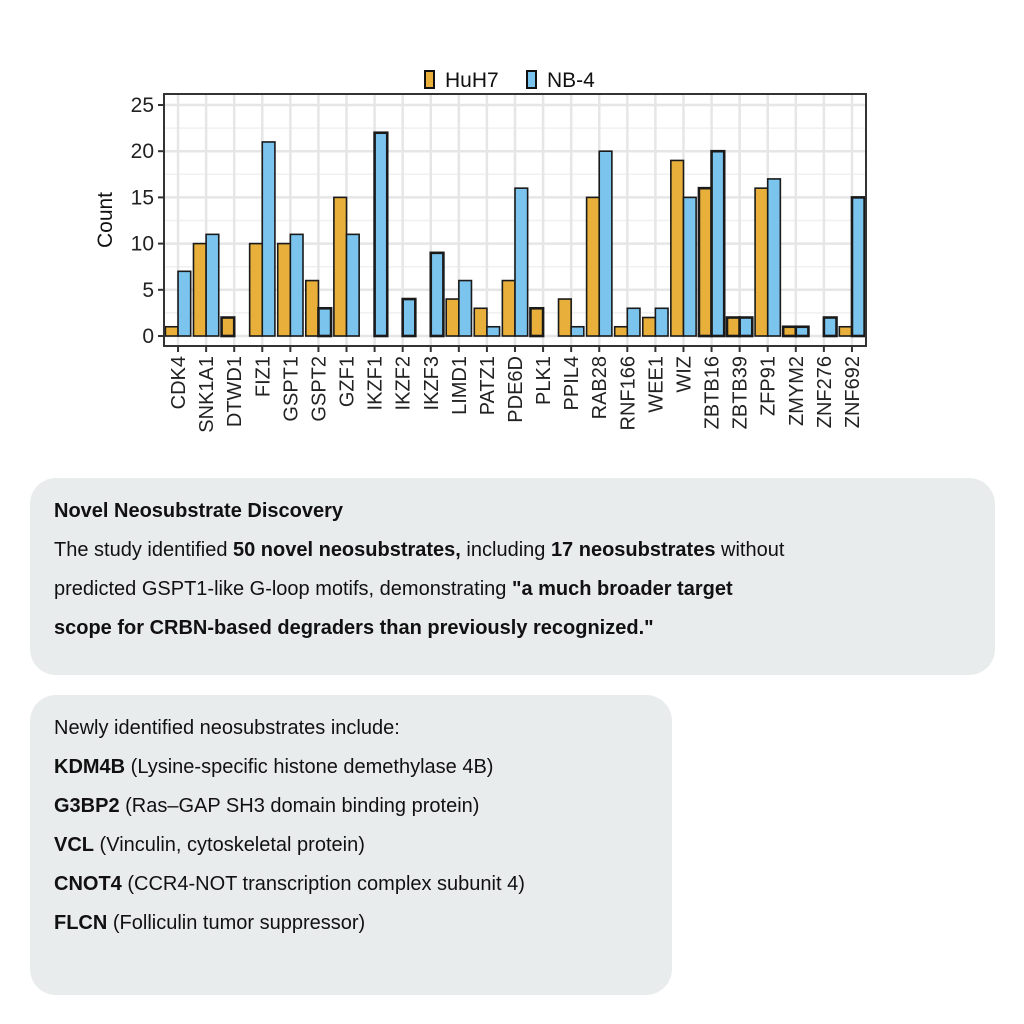  Describe the element at coordinates (87, 806) in the screenshot. I see `protein-name: G3BP2` at that location.